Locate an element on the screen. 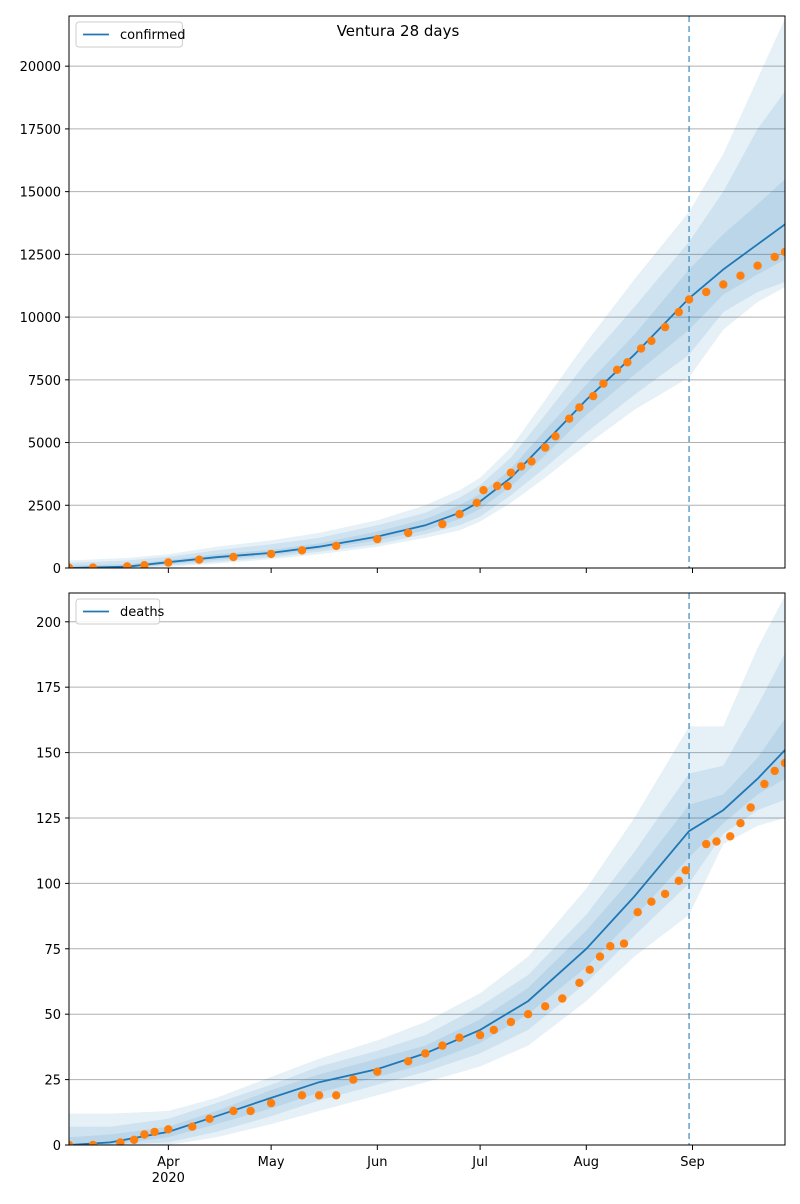 The width and height of the screenshot is (800, 1204). y-tick-label: 75 is located at coordinates (52, 950).